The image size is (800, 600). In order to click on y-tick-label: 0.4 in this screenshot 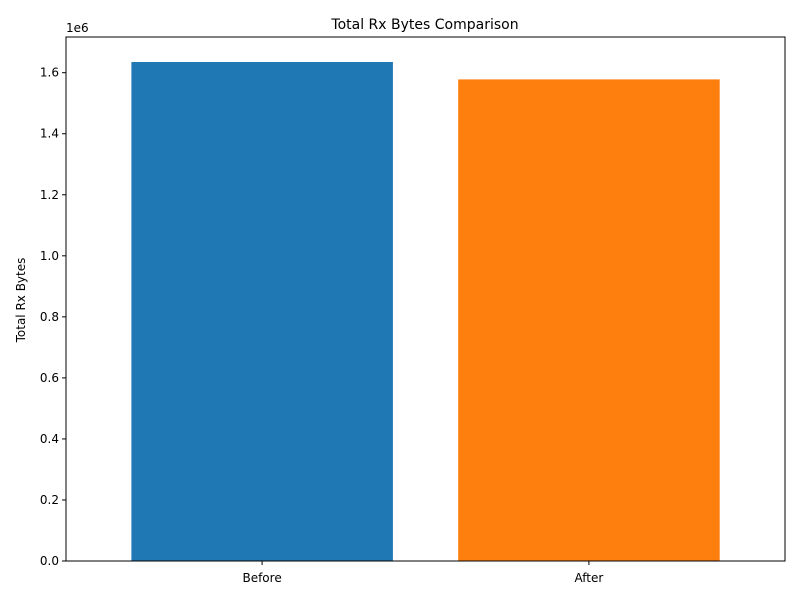, I will do `click(49, 439)`.